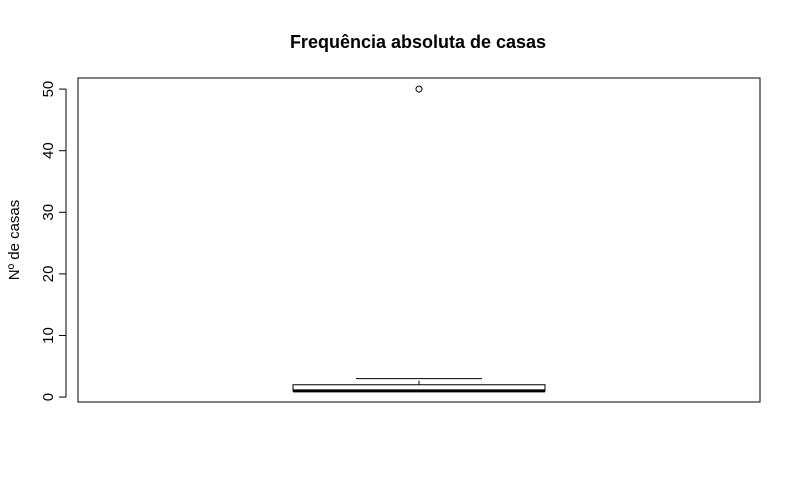 The height and width of the screenshot is (500, 800). Describe the element at coordinates (48, 150) in the screenshot. I see `y-tick-label: 40` at that location.